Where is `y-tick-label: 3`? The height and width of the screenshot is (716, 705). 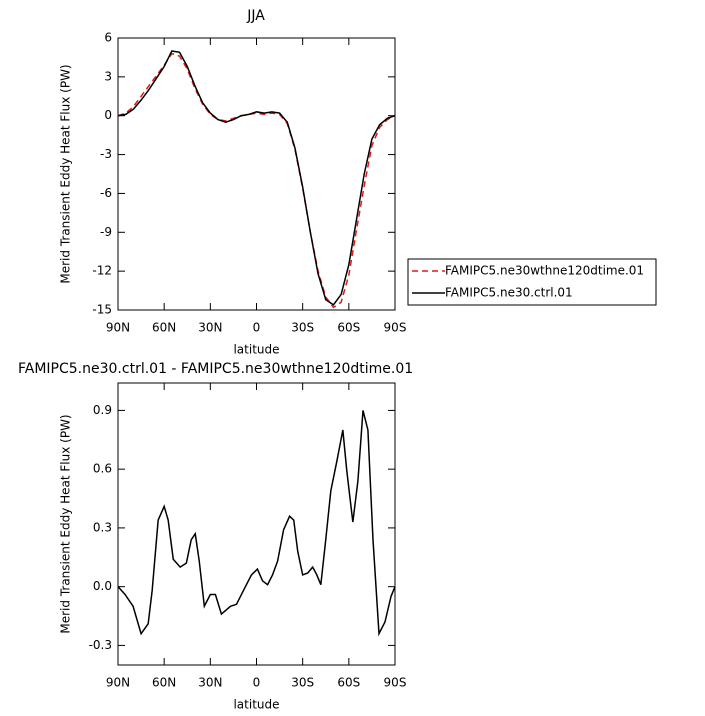
y-tick-label: 3 is located at coordinates (108, 76).